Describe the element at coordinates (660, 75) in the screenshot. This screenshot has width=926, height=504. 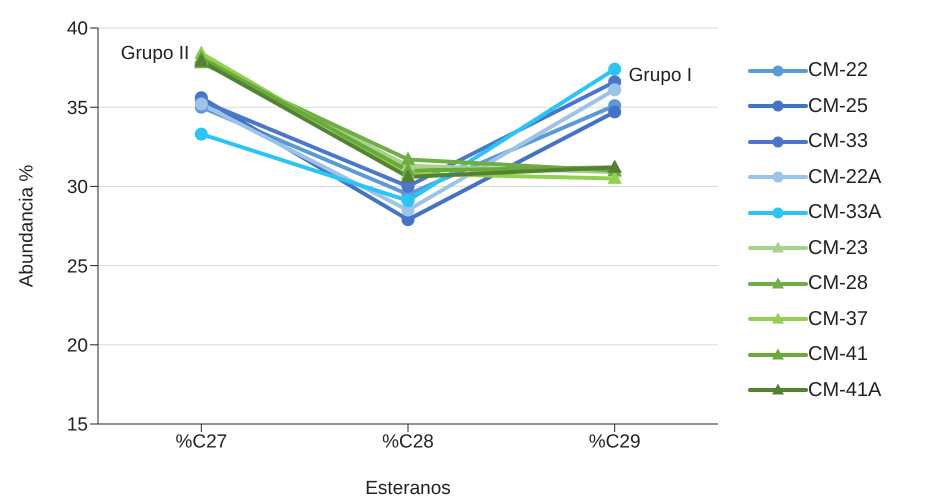
I see `annotation: Grupo I` at that location.